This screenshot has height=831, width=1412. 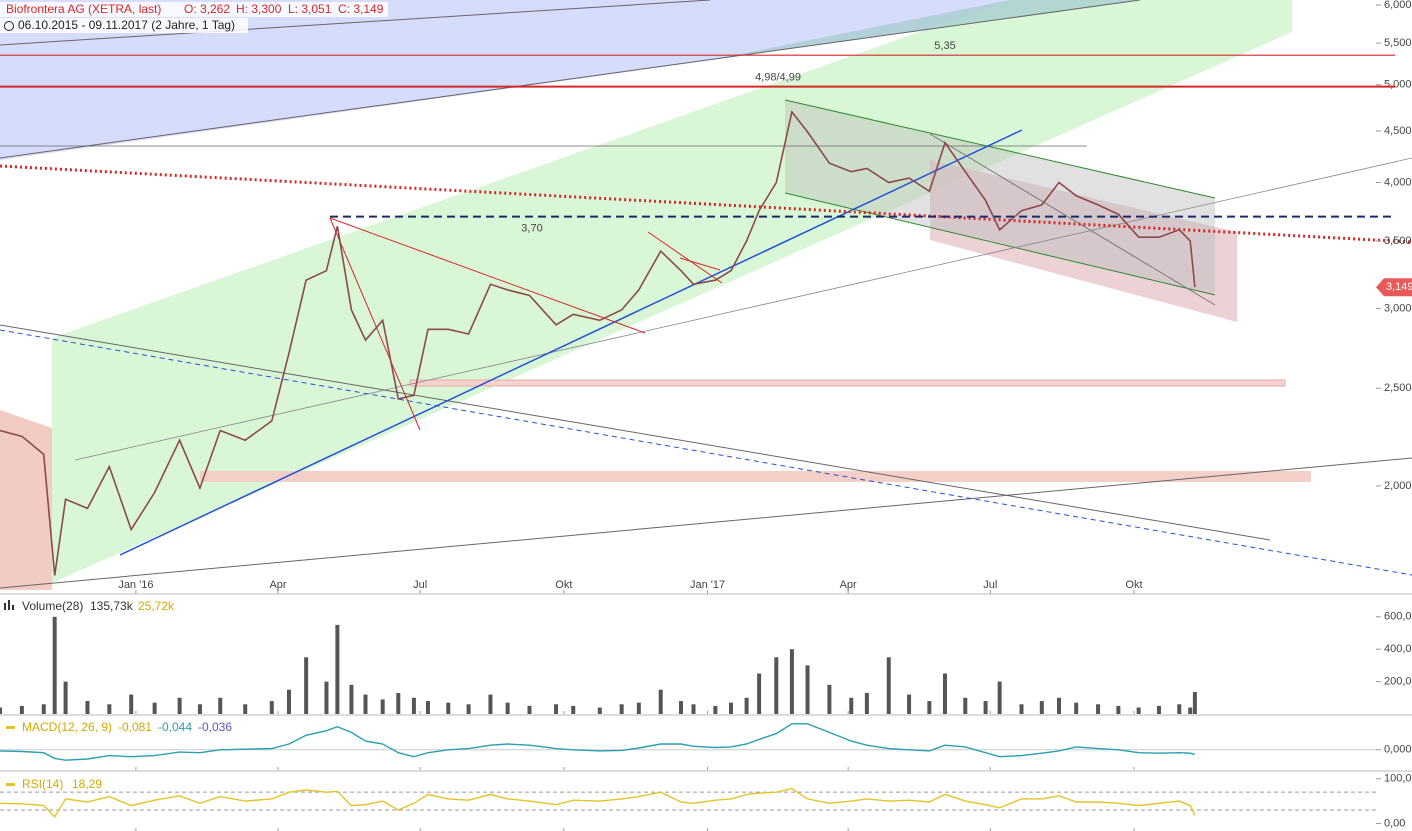 What do you see at coordinates (175, 727) in the screenshot?
I see `readout: -0,044` at bounding box center [175, 727].